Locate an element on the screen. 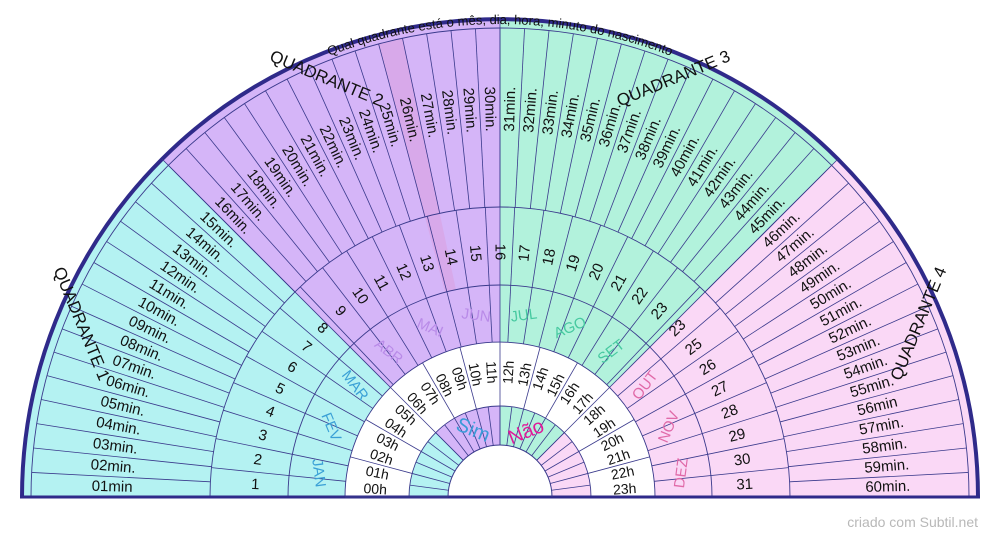 The image size is (1000, 540). day-label: 11 is located at coordinates (381, 283).